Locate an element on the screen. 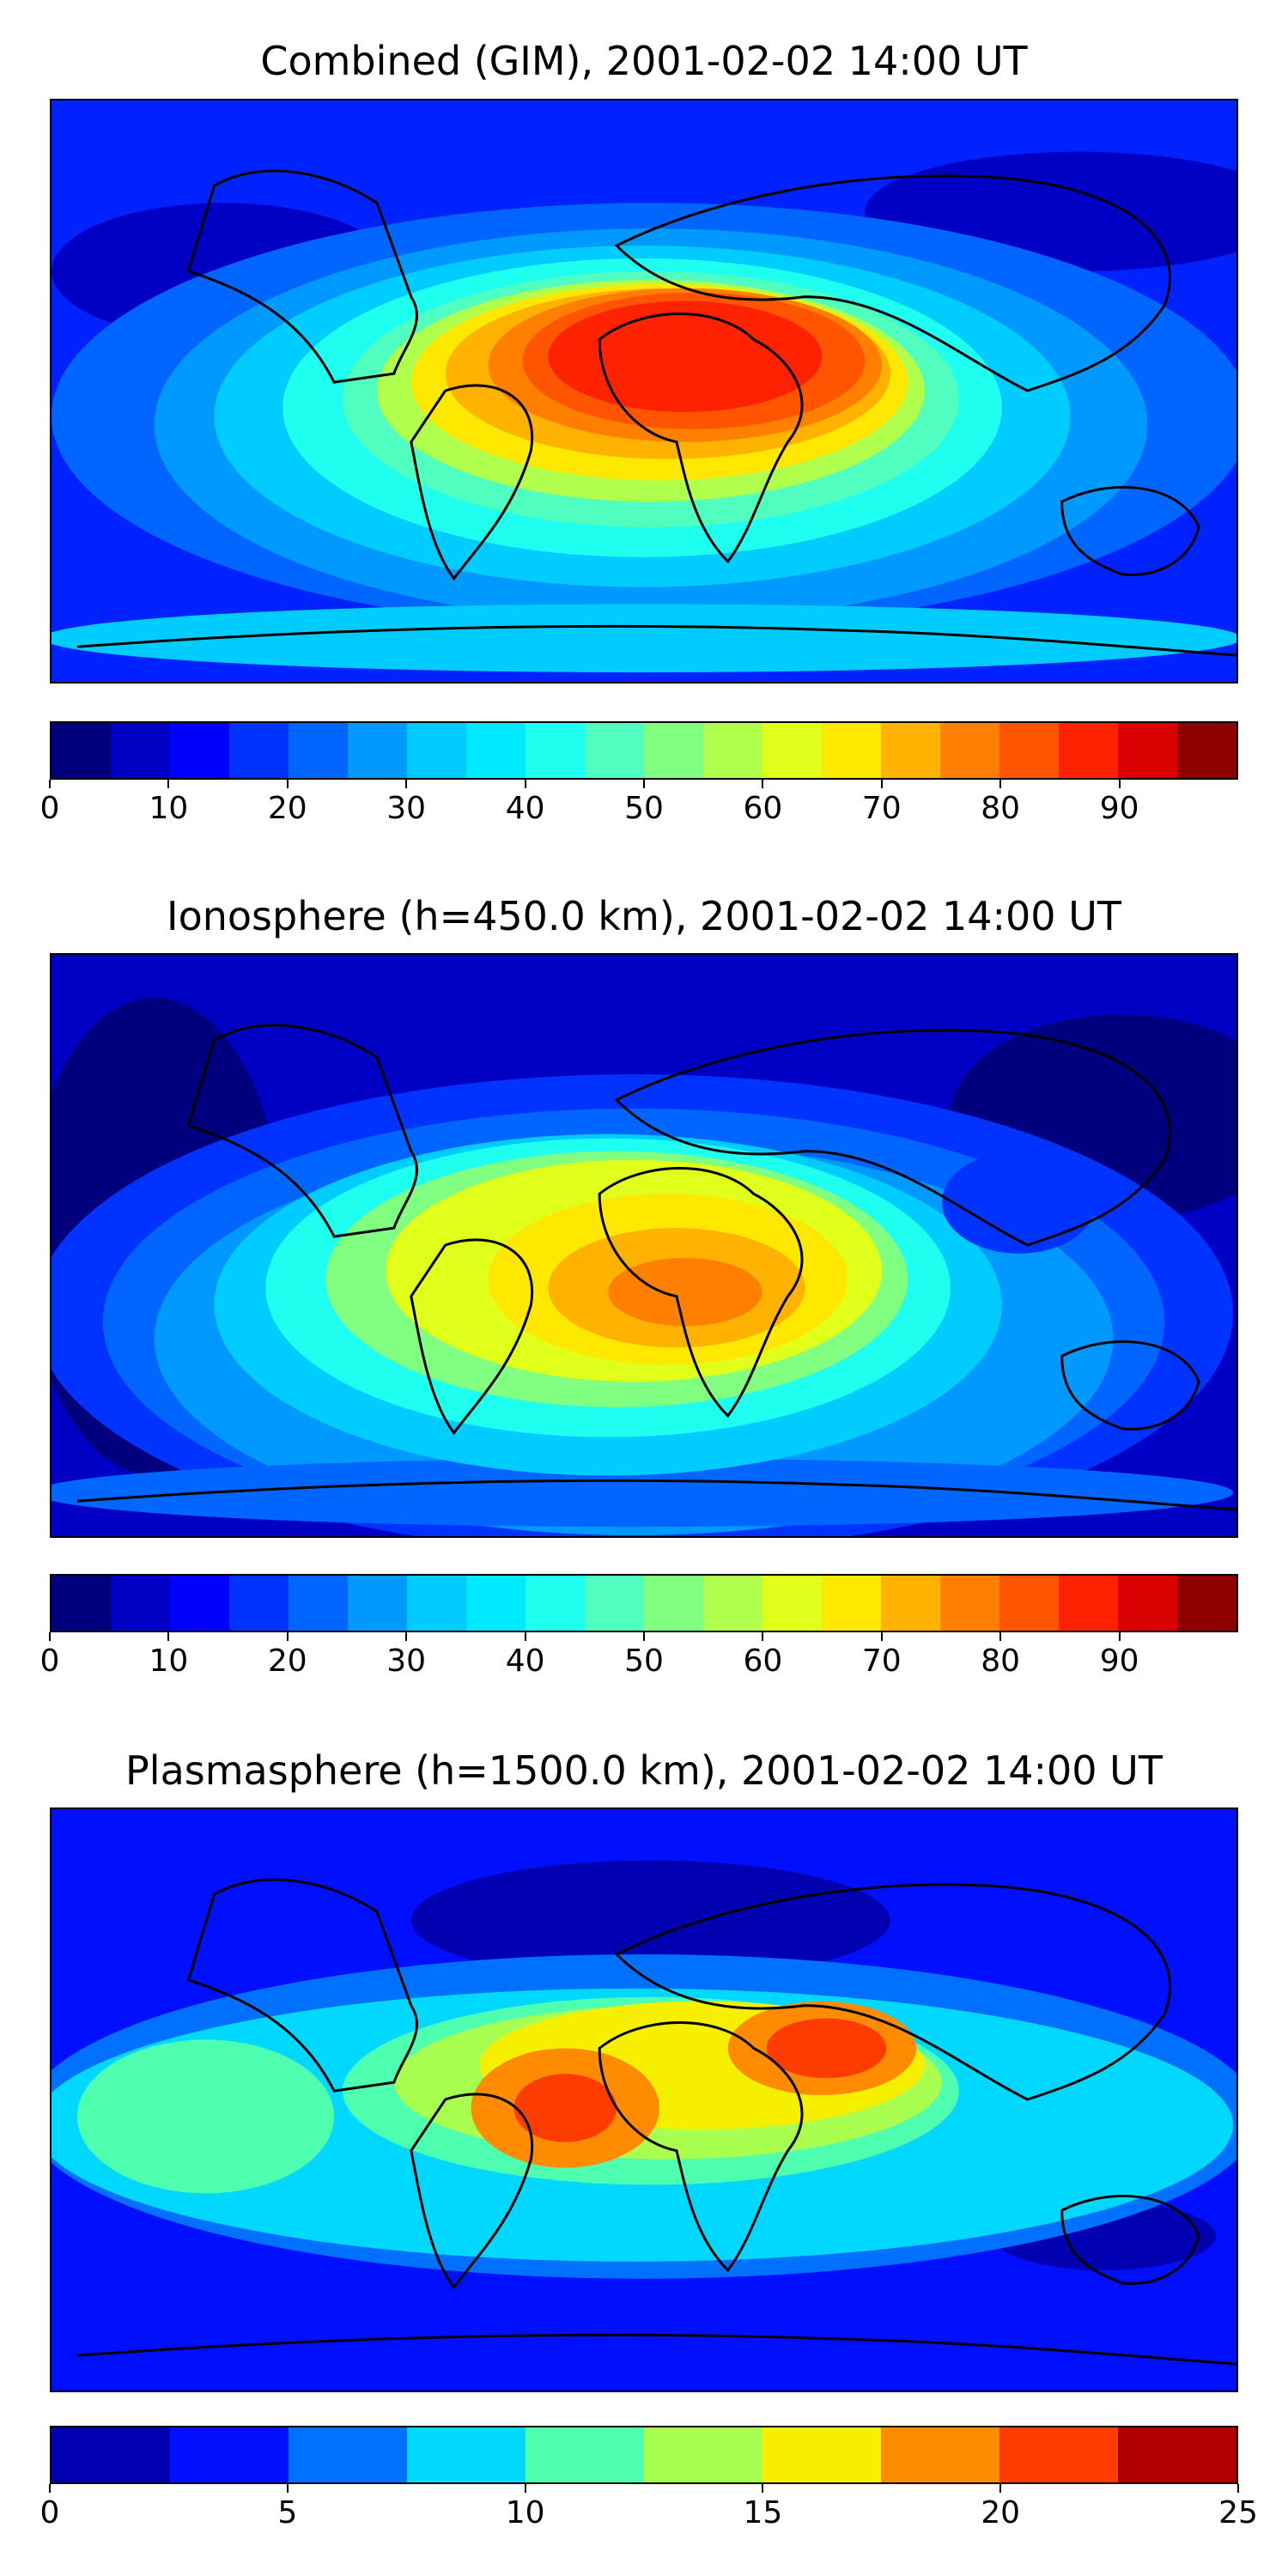  panel-1-colorbar-ticks: 0 10 20 30 40 50 60 70 80 90 is located at coordinates (639, 806).